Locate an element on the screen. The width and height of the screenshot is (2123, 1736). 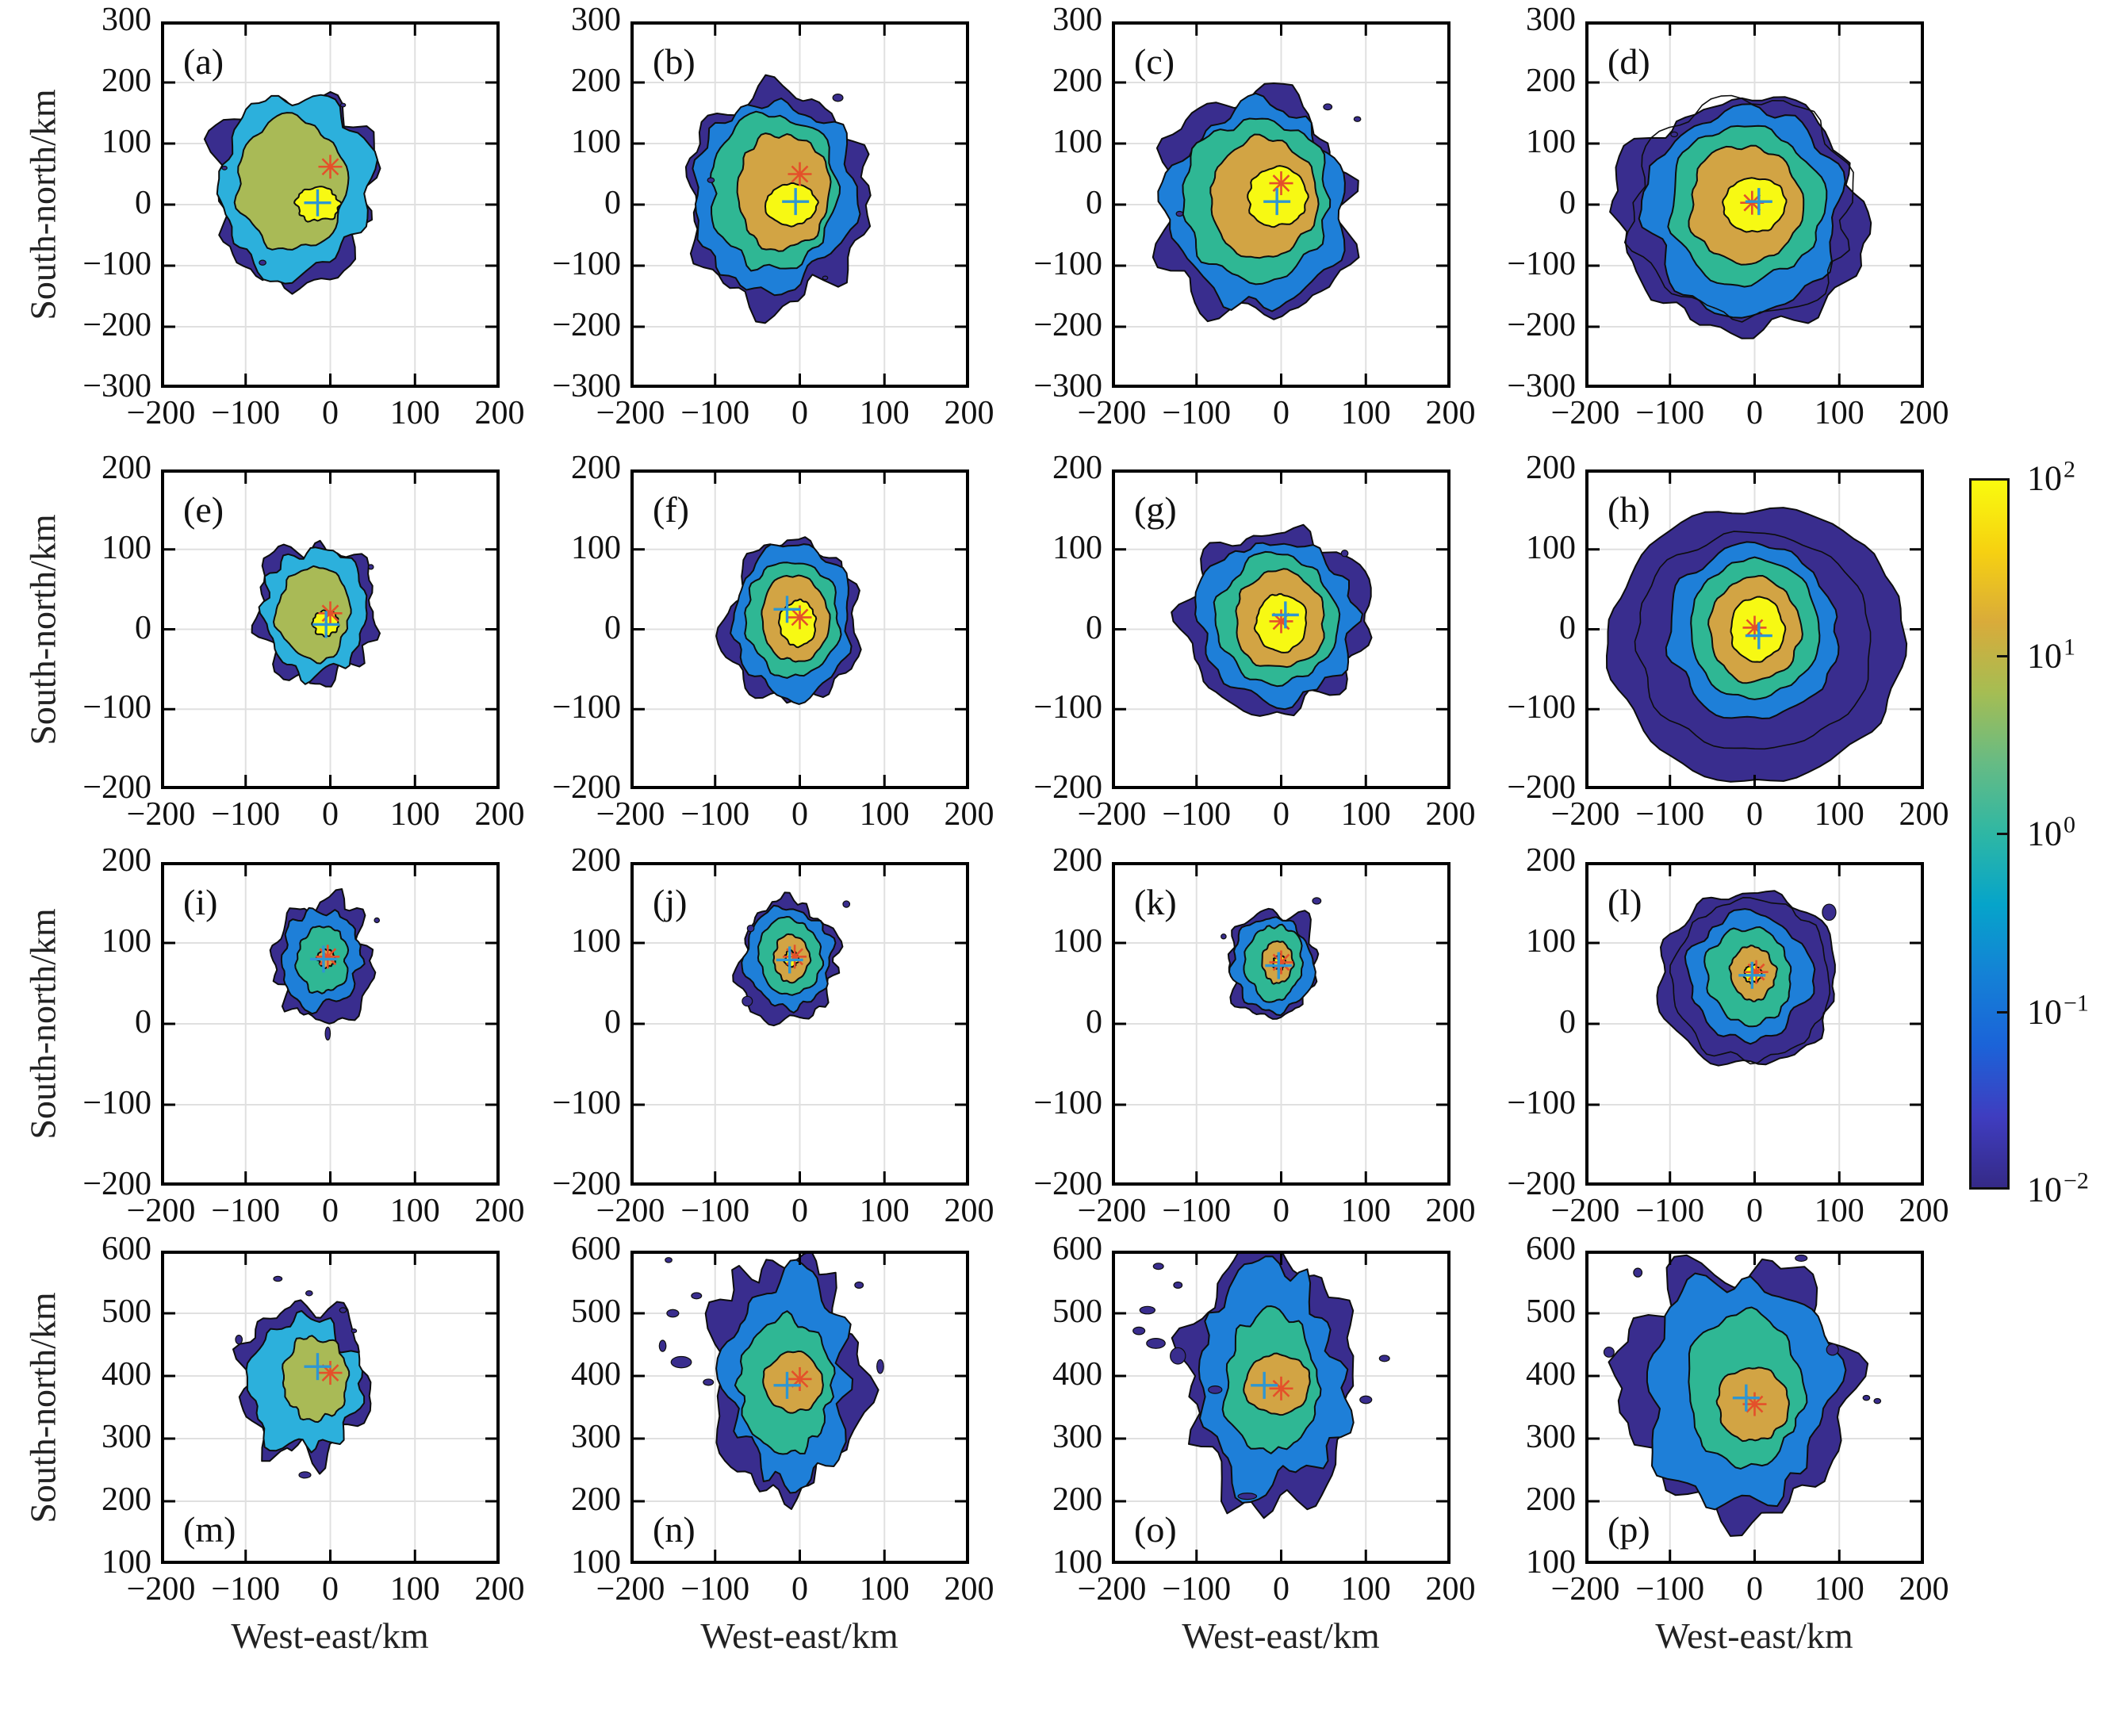
panel-letter-label: (e) is located at coordinates (203, 509).